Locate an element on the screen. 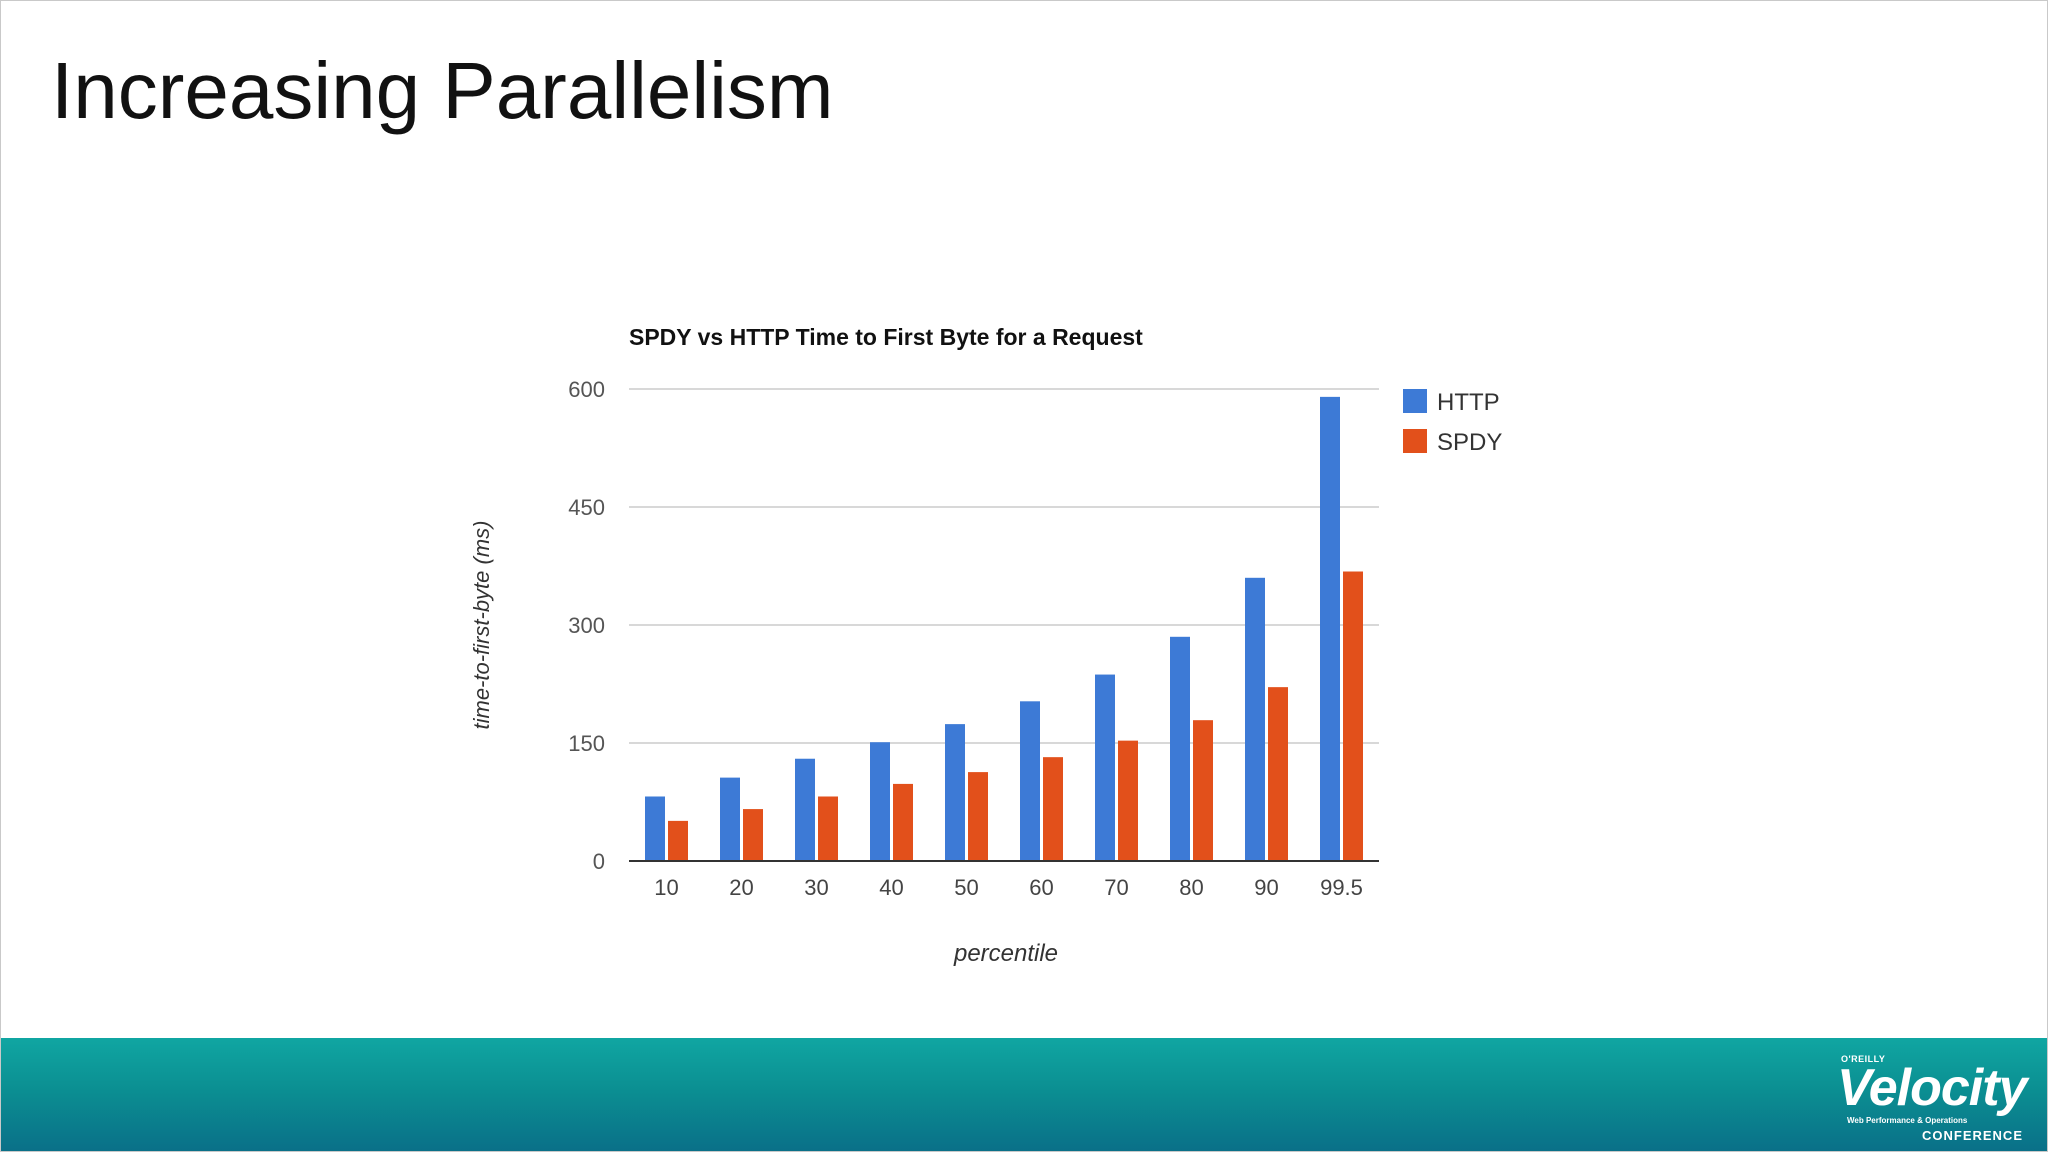 The image size is (2048, 1152). y-tick-label: 600 is located at coordinates (586, 389).